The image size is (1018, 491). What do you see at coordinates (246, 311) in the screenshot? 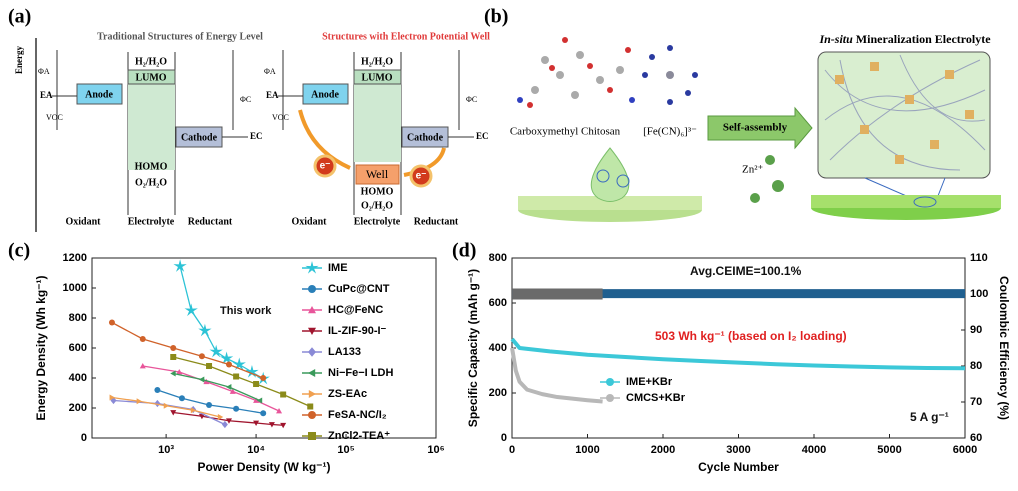
I see `annotation: This work` at bounding box center [246, 311].